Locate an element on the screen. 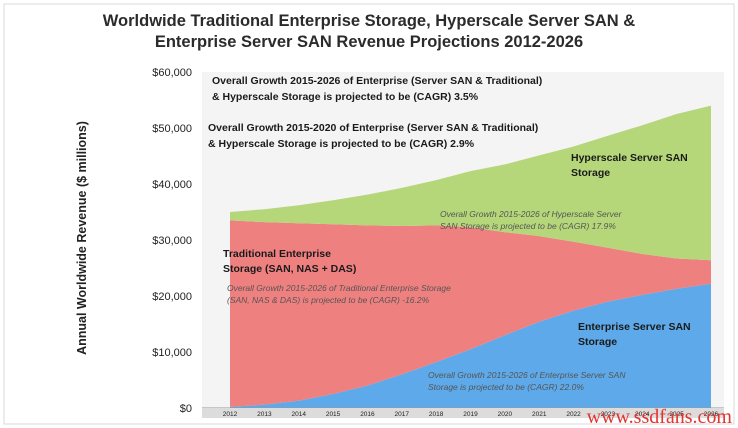 The height and width of the screenshot is (428, 738). x-tick-label: 2025 is located at coordinates (676, 414).